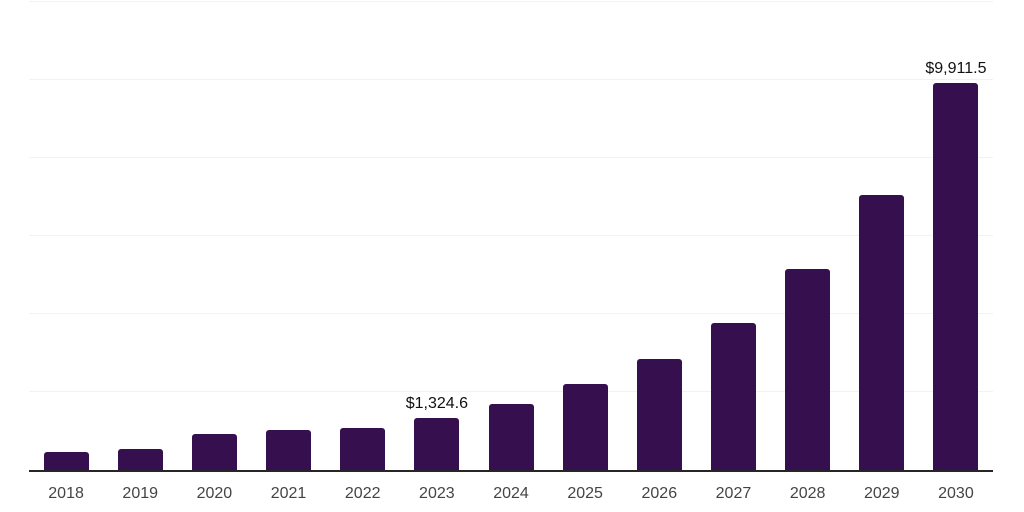 The width and height of the screenshot is (1024, 512). Describe the element at coordinates (807, 493) in the screenshot. I see `x-tick-label-2028: 2028` at that location.